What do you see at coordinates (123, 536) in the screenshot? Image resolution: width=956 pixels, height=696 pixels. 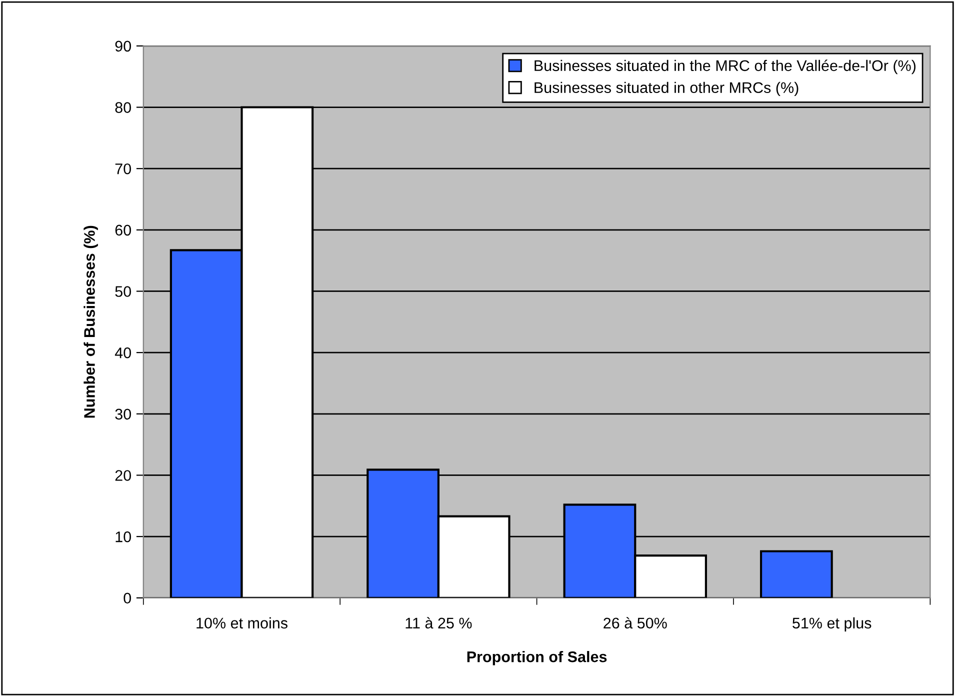 I see `y-tick-label: 10` at bounding box center [123, 536].